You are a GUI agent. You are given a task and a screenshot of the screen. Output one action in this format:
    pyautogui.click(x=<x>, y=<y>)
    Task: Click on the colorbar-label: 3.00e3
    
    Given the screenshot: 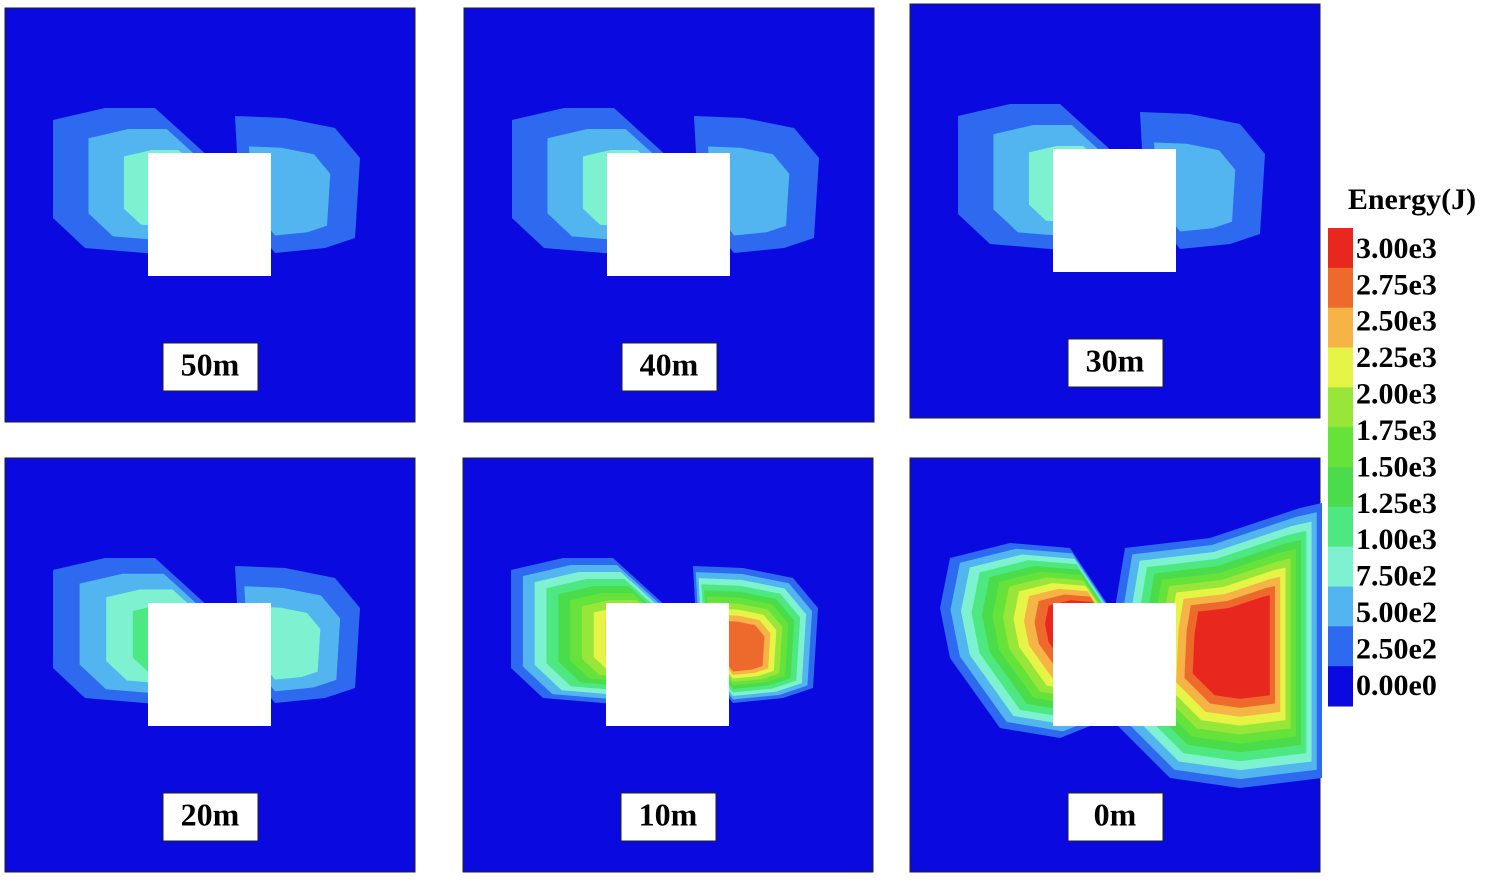 What is the action you would take?
    pyautogui.click(x=1396, y=248)
    